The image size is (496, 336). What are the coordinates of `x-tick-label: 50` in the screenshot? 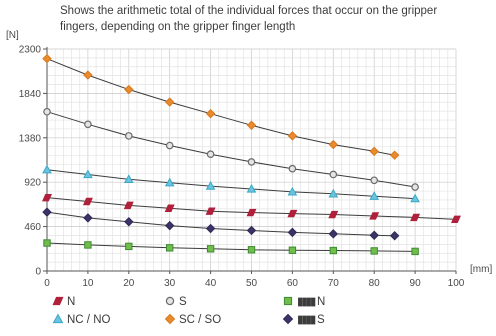 It's located at (252, 283).